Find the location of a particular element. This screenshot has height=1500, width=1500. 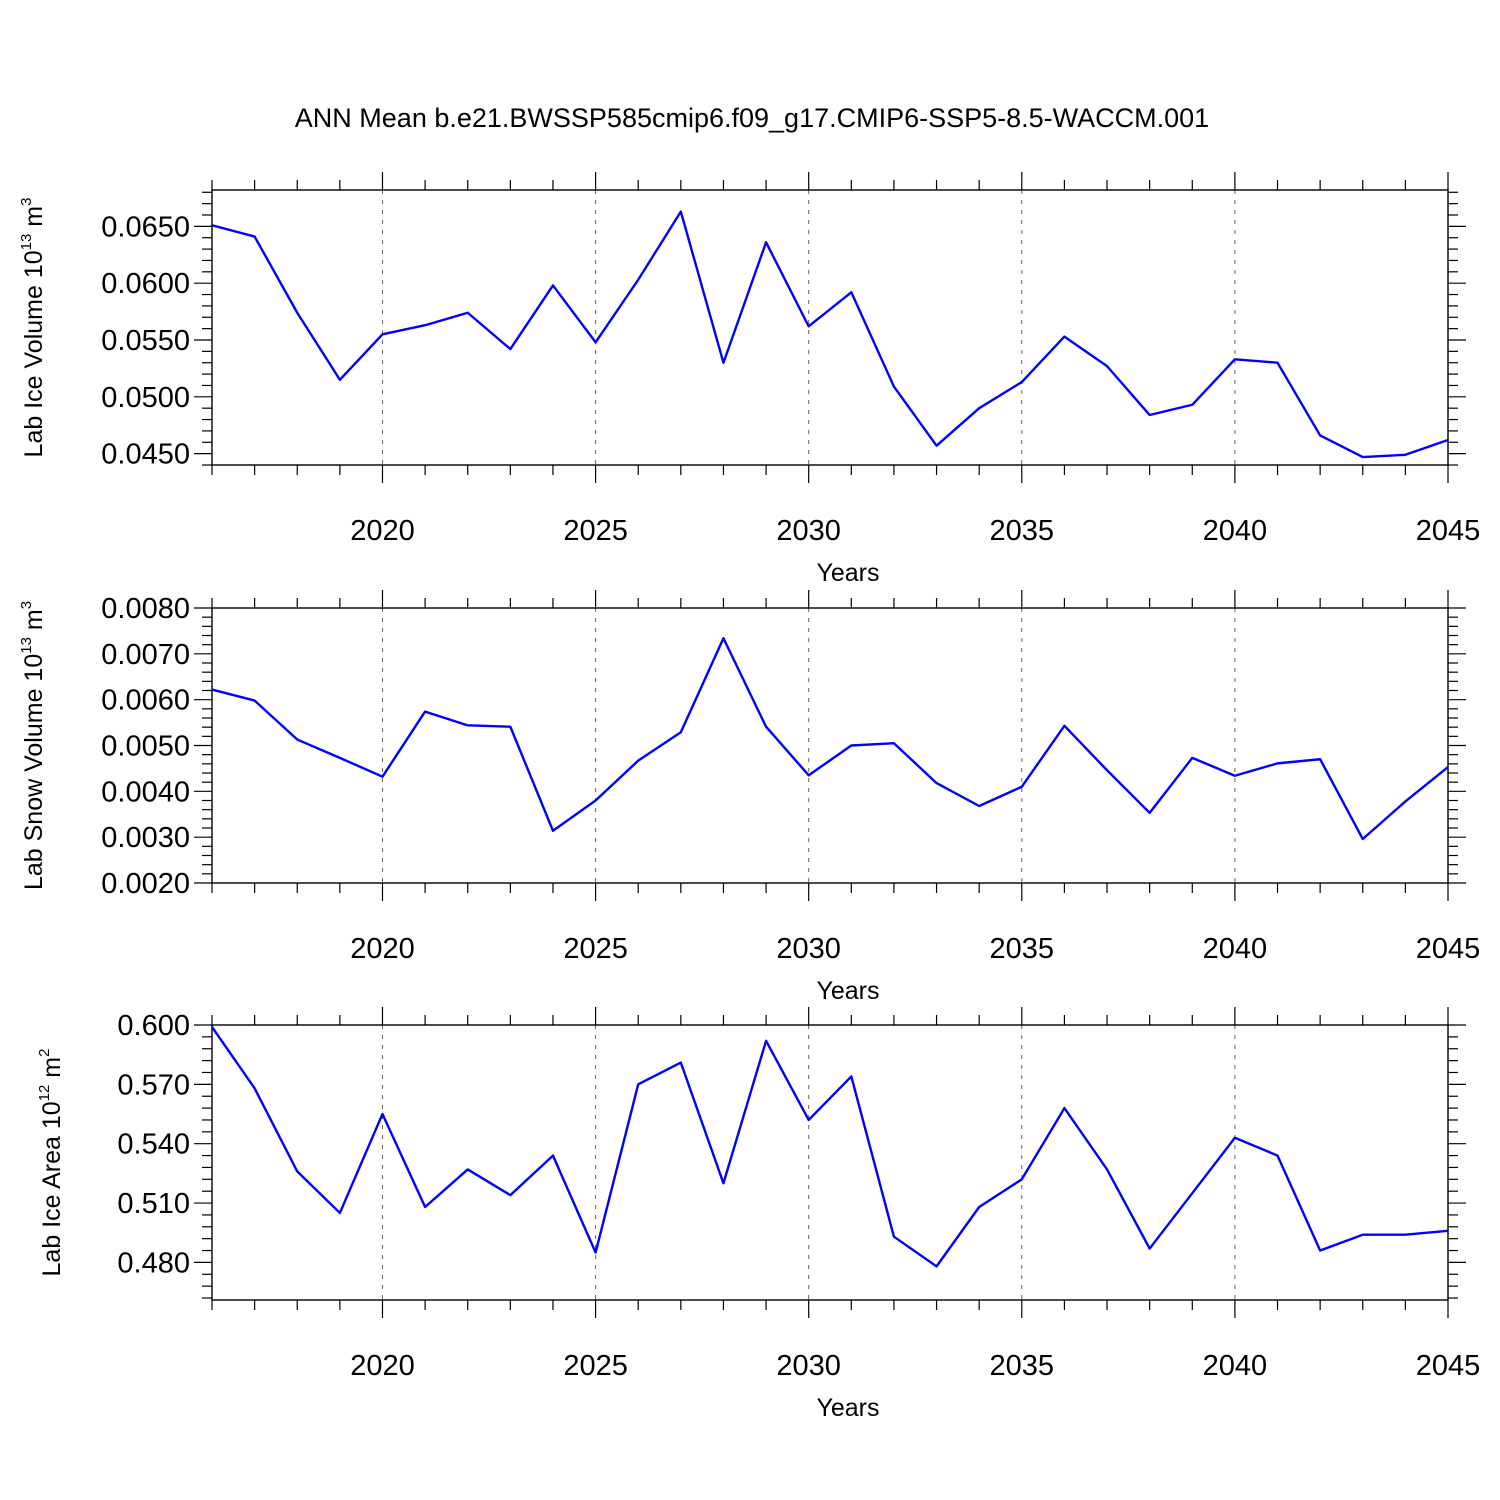

y-tick-label: 0.0070 is located at coordinates (145, 655).